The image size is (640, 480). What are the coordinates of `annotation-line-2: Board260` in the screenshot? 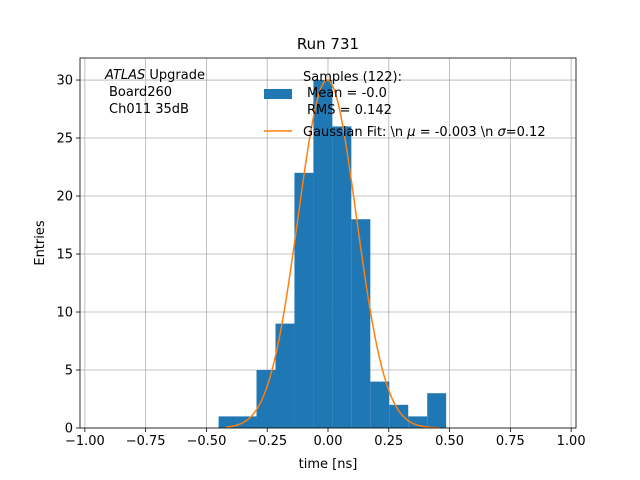 It's located at (140, 92).